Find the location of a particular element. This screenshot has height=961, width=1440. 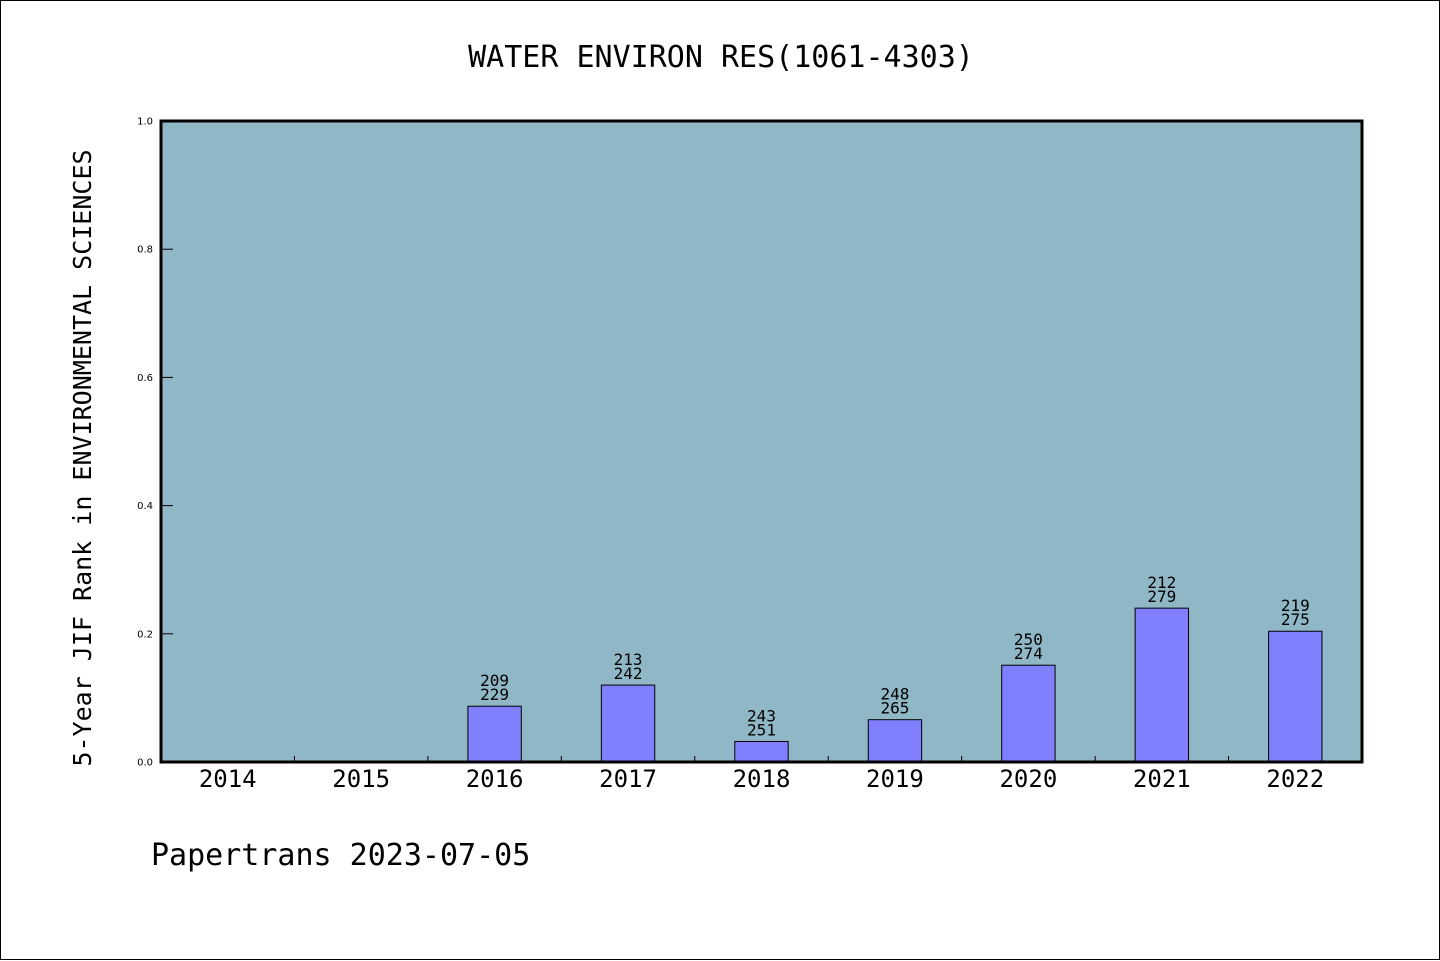

x-tick-label: 2020 is located at coordinates (1028, 779).